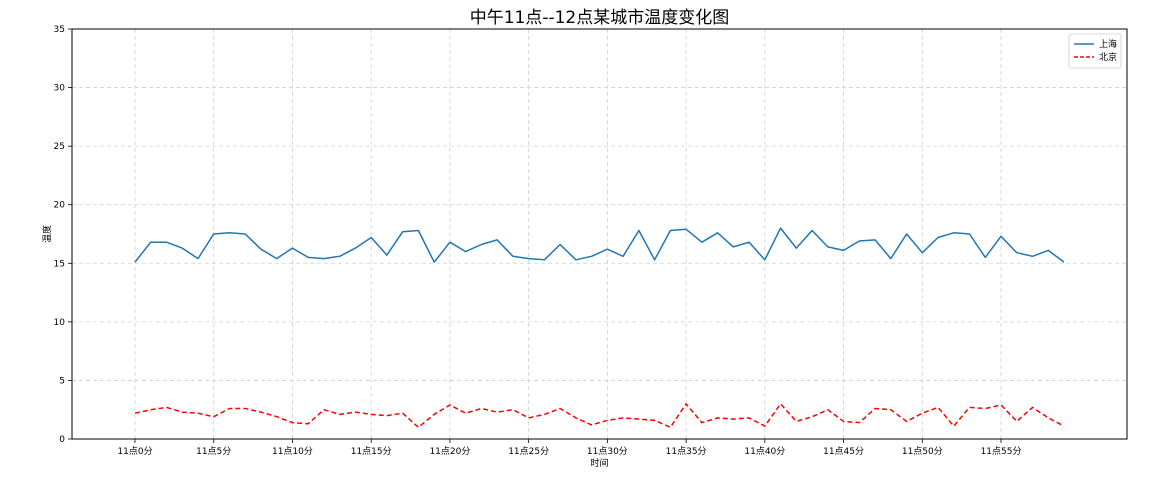 This screenshot has width=1156, height=486. I want to click on y-tick-label: 25, so click(59, 147).